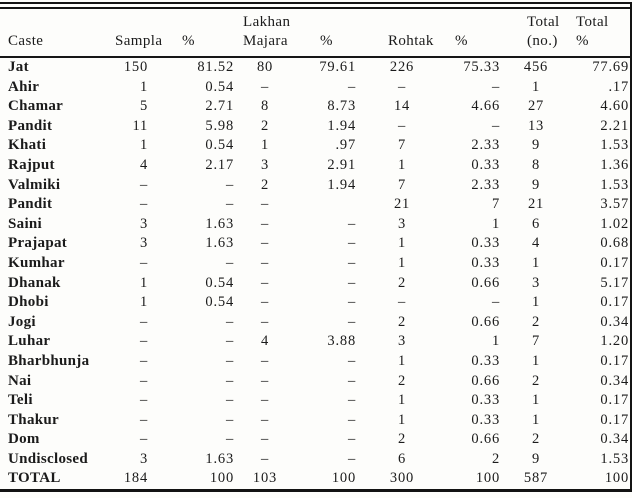 Image resolution: width=632 pixels, height=498 pixels. I want to click on value-cell: 1.36, so click(614, 164).